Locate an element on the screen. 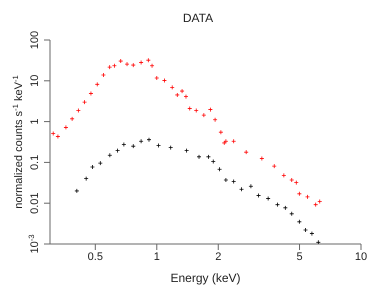  y-tick-label: 100 is located at coordinates (35, 40).